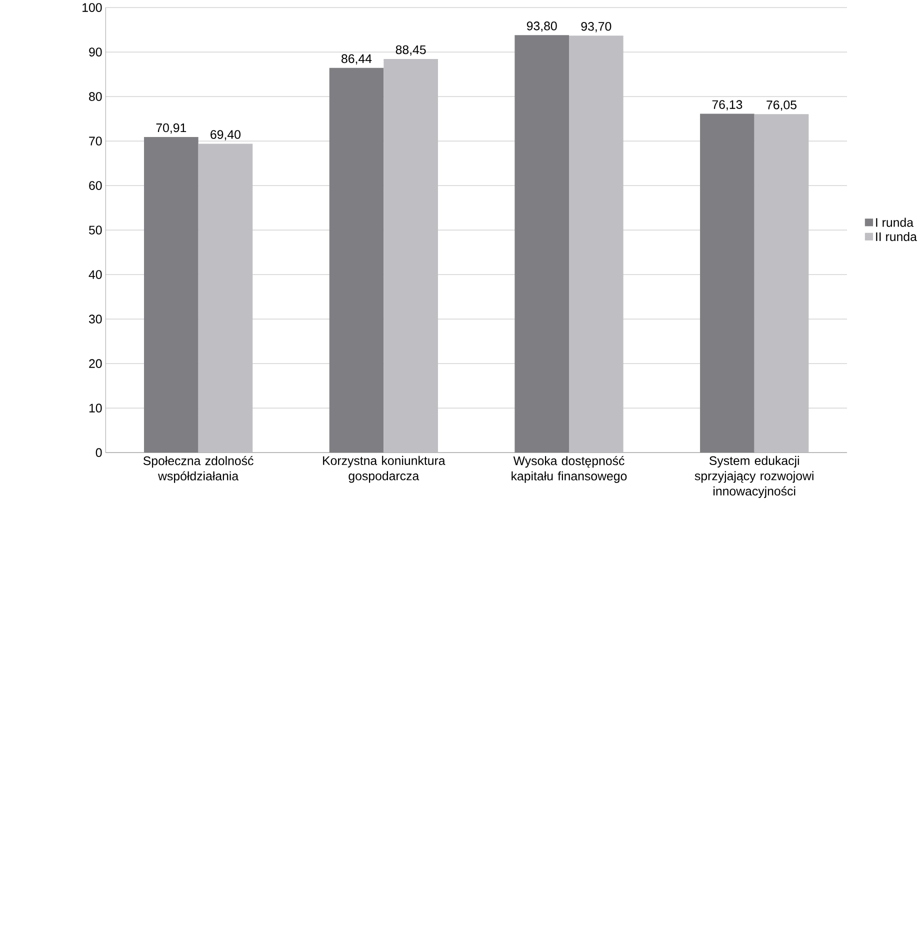 The width and height of the screenshot is (922, 951). What do you see at coordinates (596, 27) in the screenshot?
I see `data-label: 93,70` at bounding box center [596, 27].